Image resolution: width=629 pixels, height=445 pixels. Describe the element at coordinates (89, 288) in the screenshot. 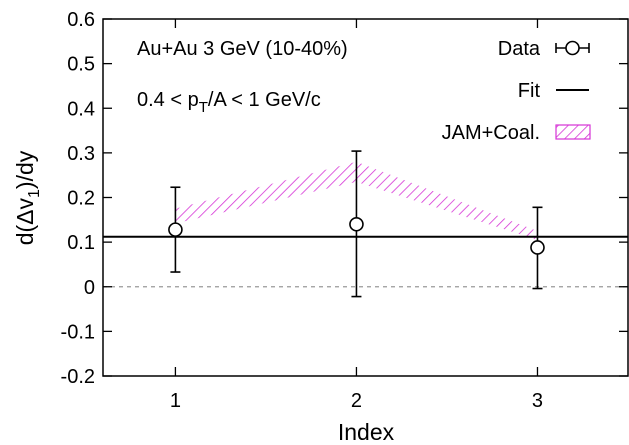

I see `y-tick-label: 0` at that location.